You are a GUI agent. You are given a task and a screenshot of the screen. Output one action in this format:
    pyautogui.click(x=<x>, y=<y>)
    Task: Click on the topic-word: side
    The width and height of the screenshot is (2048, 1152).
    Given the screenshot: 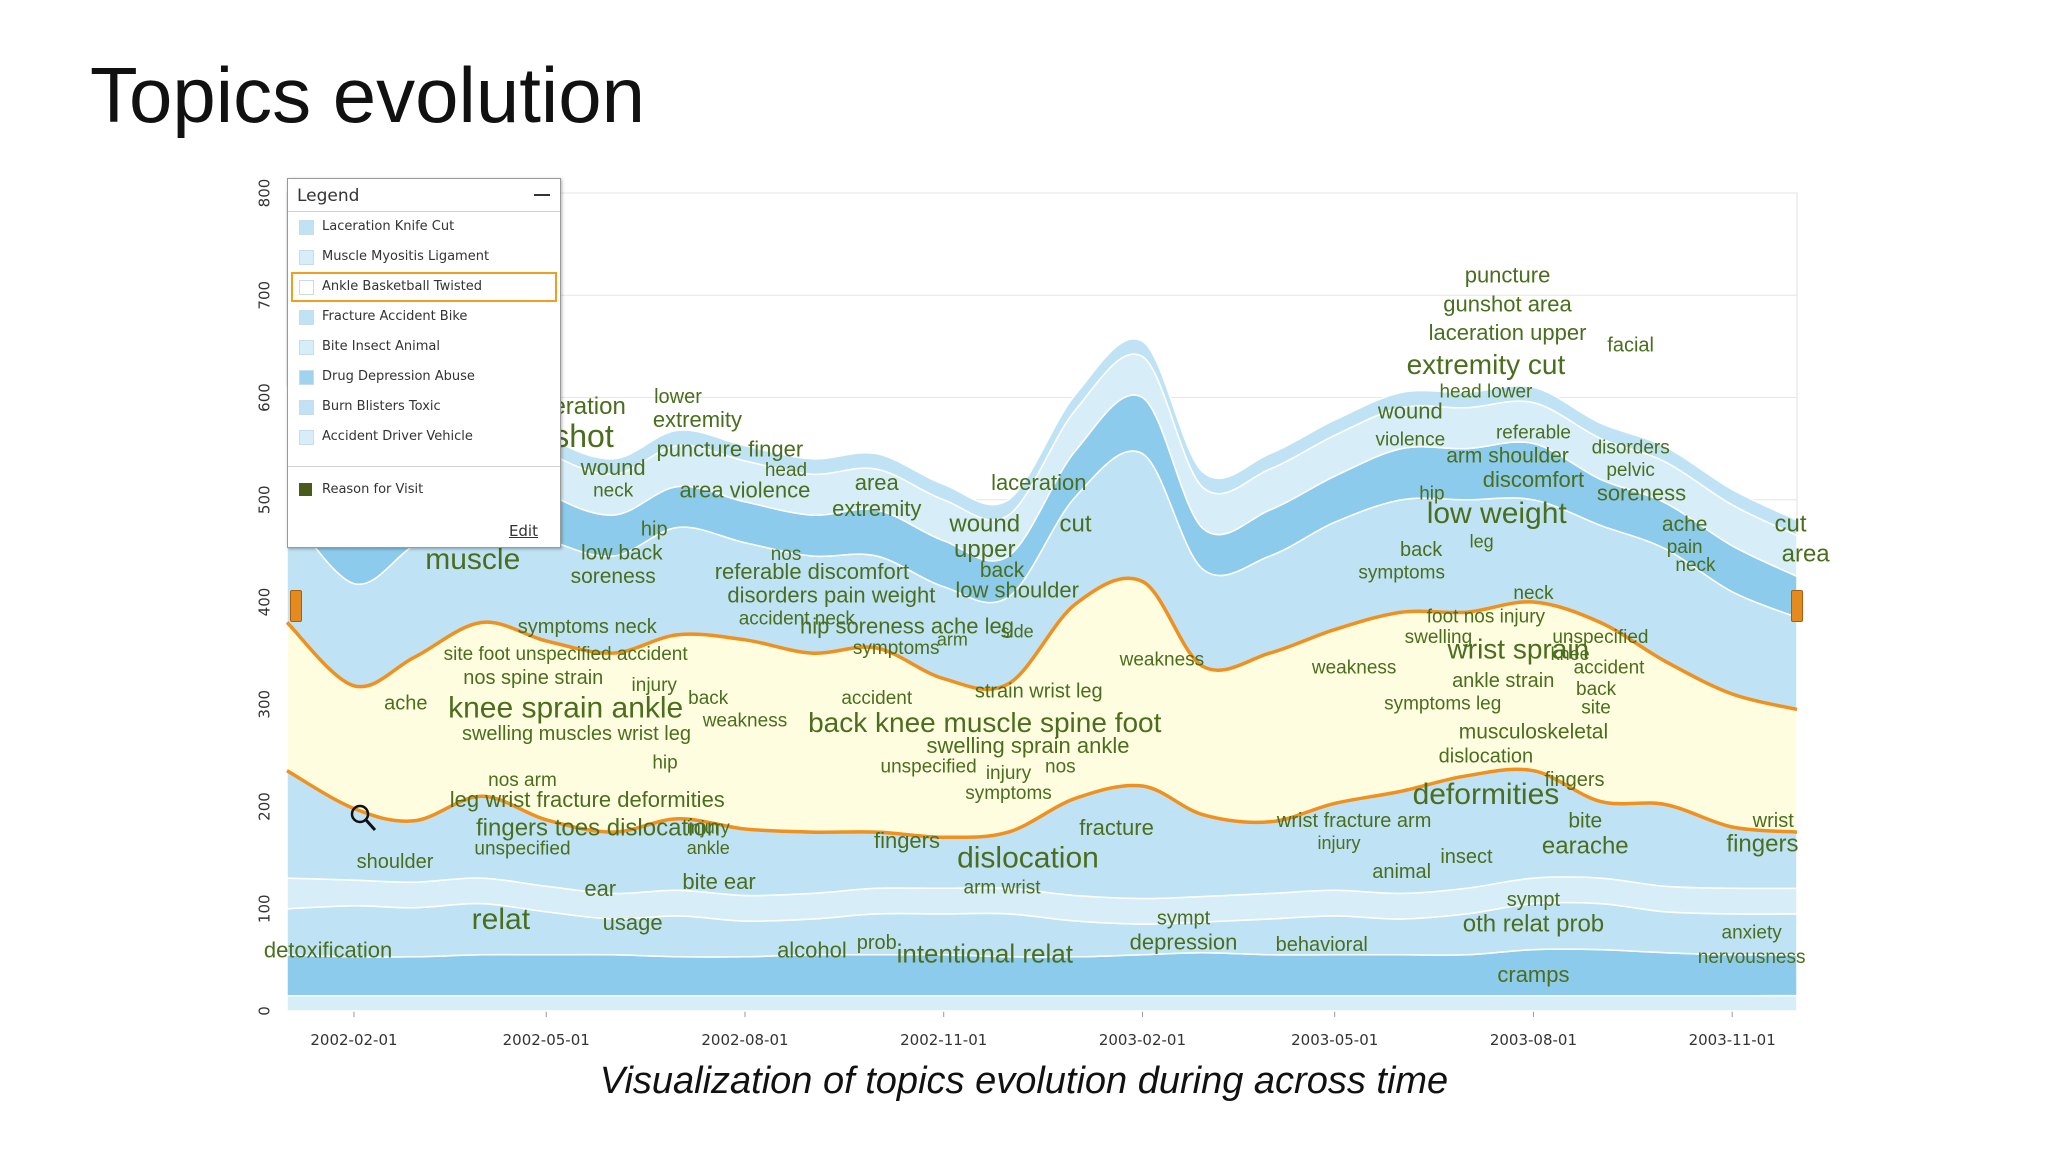 What is the action you would take?
    pyautogui.click(x=1017, y=631)
    